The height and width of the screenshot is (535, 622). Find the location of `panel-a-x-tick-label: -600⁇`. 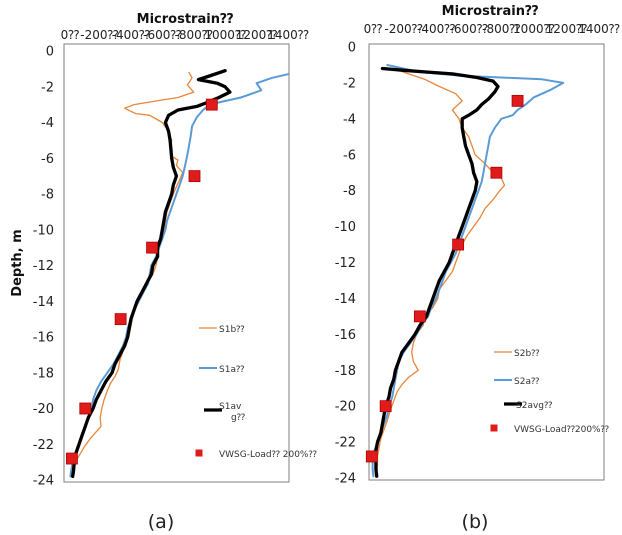

panel-a-x-tick-label: -600⁇ is located at coordinates (162, 35).